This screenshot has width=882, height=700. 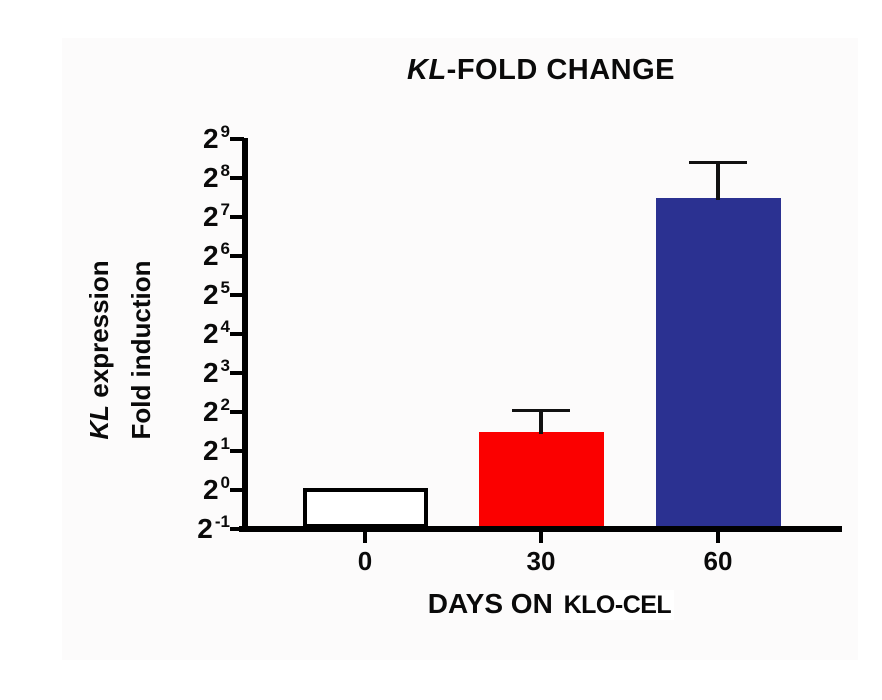 What do you see at coordinates (541, 561) in the screenshot?
I see `x-tick-label-day-30: 30` at bounding box center [541, 561].